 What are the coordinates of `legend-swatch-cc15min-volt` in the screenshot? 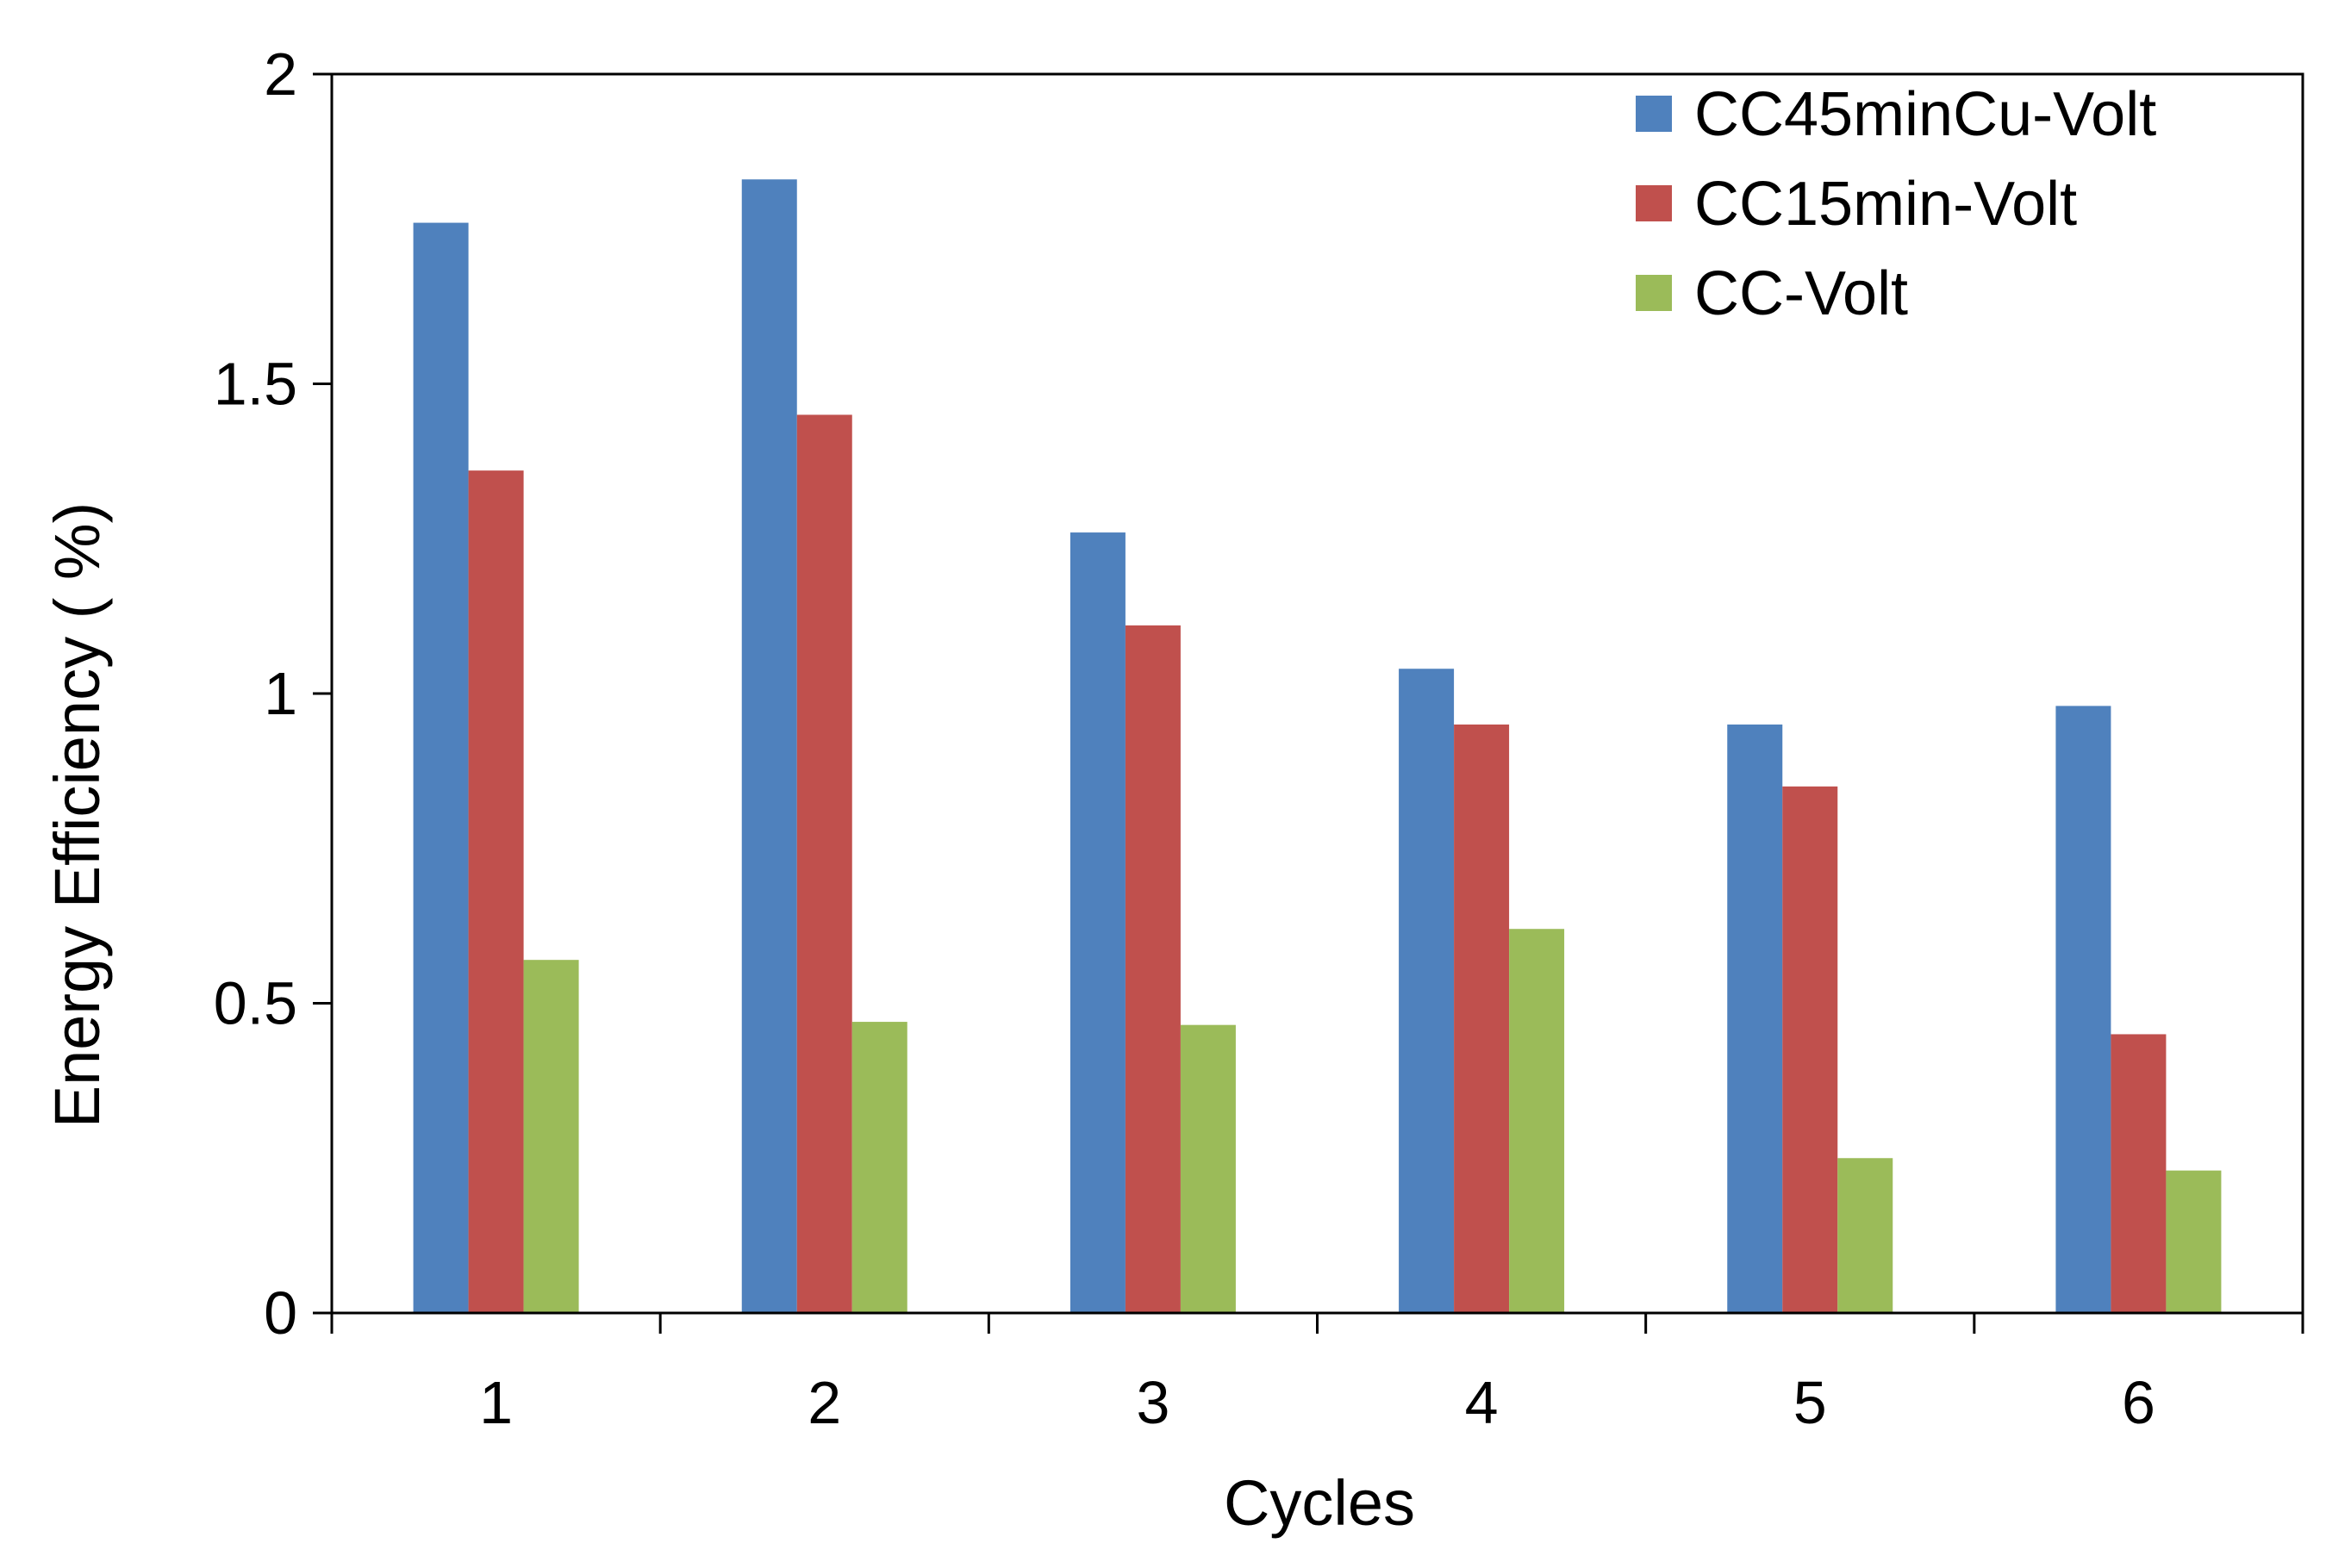 It's located at (1654, 203).